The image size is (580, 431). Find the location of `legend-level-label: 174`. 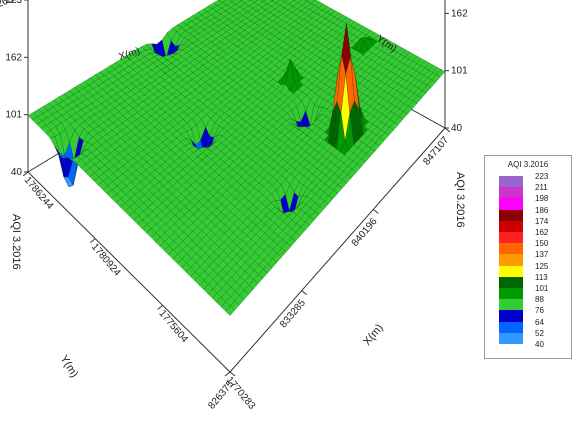

legend-level-label: 174 is located at coordinates (542, 221).